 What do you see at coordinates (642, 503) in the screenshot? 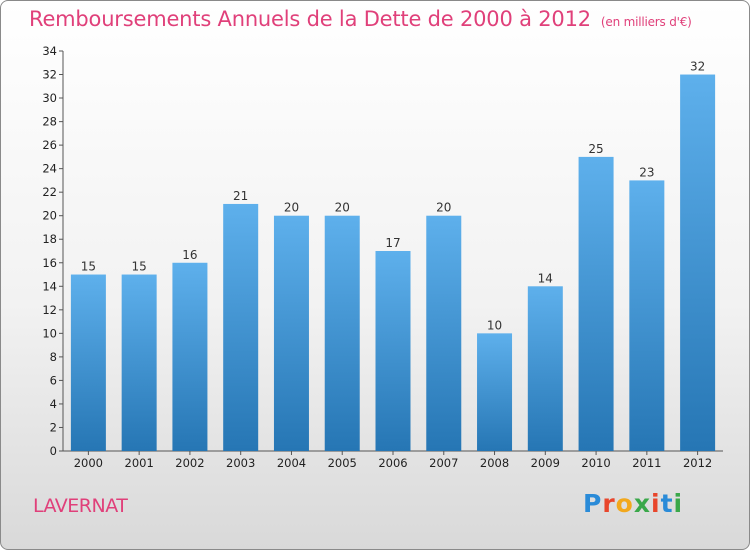
I see `logo-letter: x` at bounding box center [642, 503].